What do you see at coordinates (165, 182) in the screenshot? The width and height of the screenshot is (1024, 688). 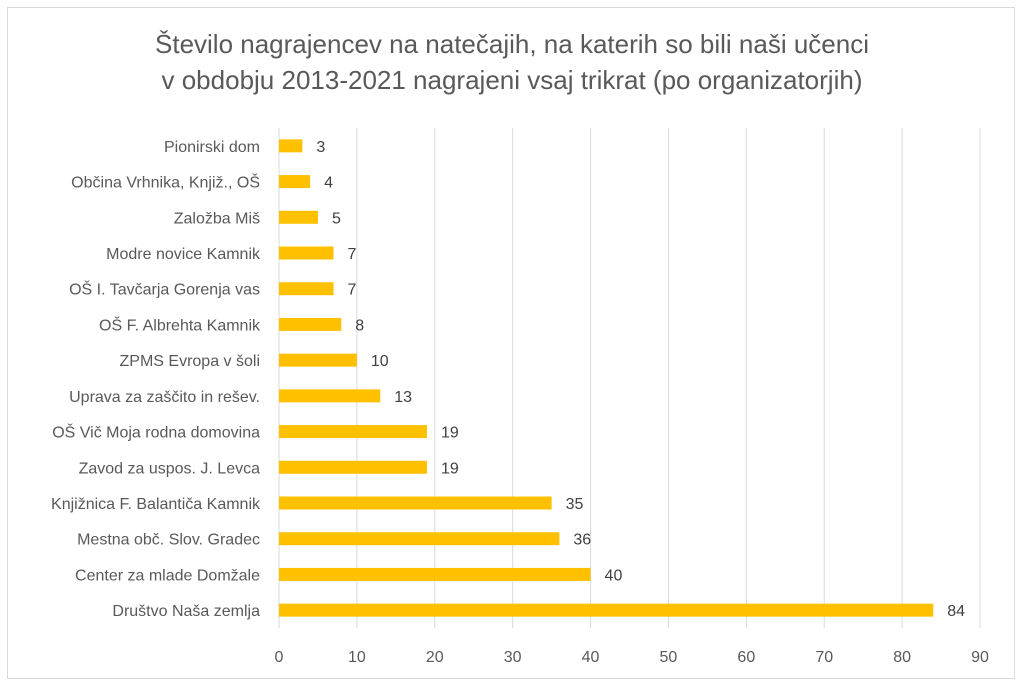 I see `category-label: Občina Vrhnika, Knjiž., OŠ` at bounding box center [165, 182].